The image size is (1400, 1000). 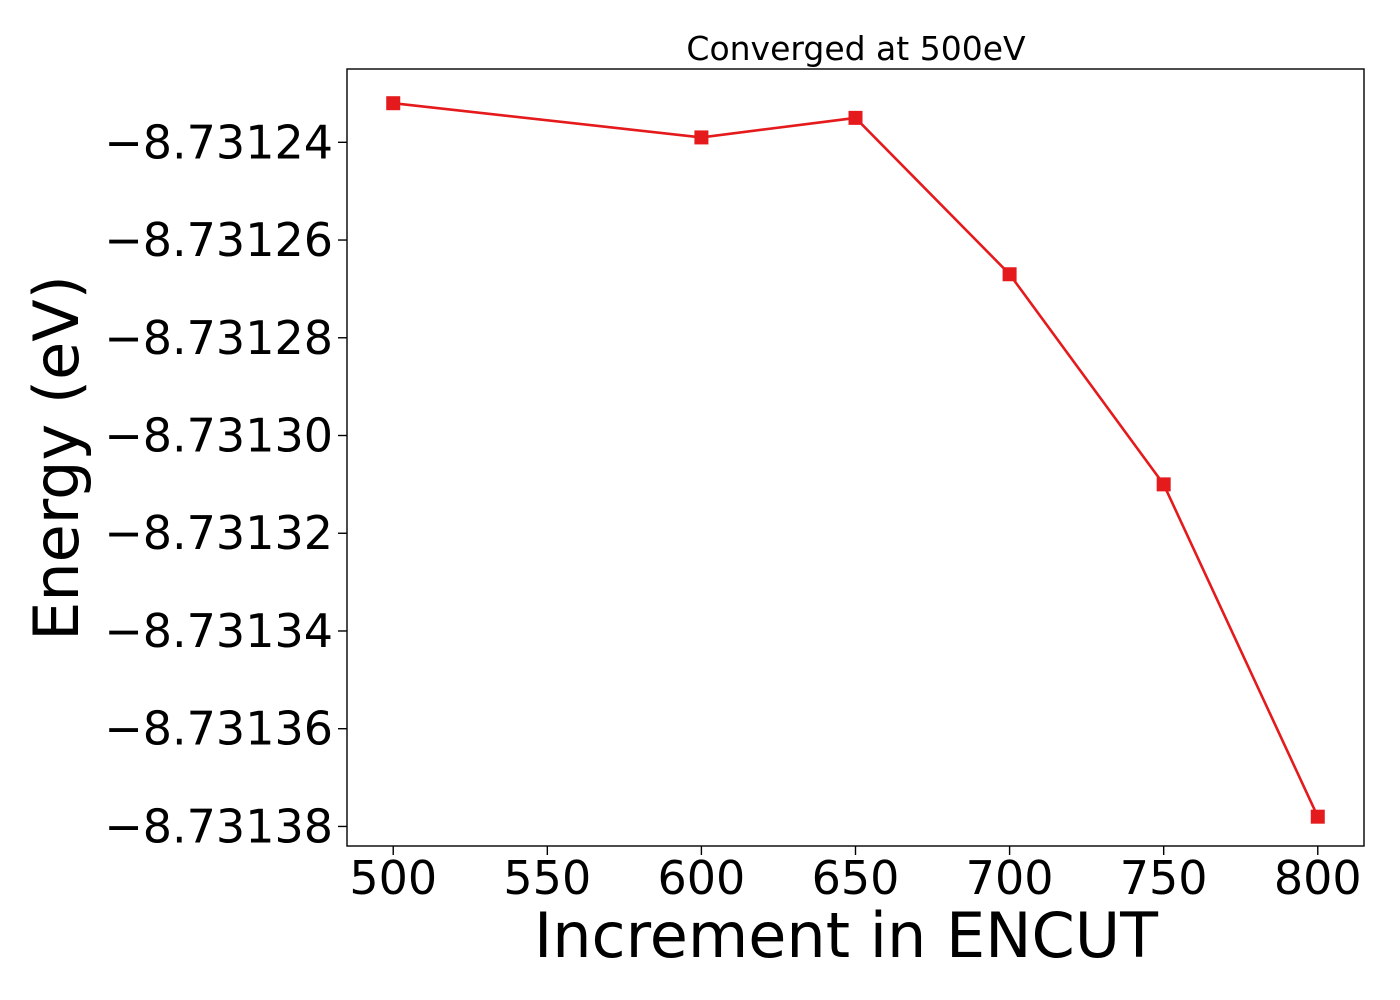 I want to click on x-tick-label: 600, so click(x=702, y=878).